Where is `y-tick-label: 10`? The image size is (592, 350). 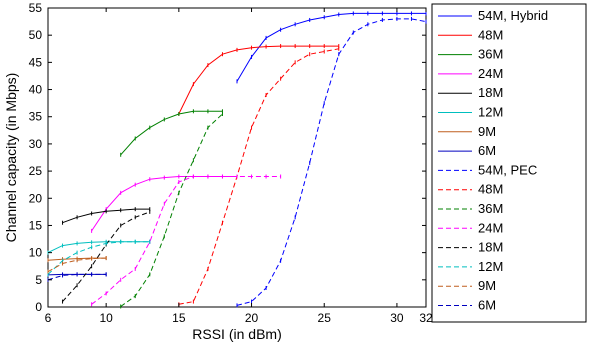
y-tick-label: 10 is located at coordinates (36, 253).